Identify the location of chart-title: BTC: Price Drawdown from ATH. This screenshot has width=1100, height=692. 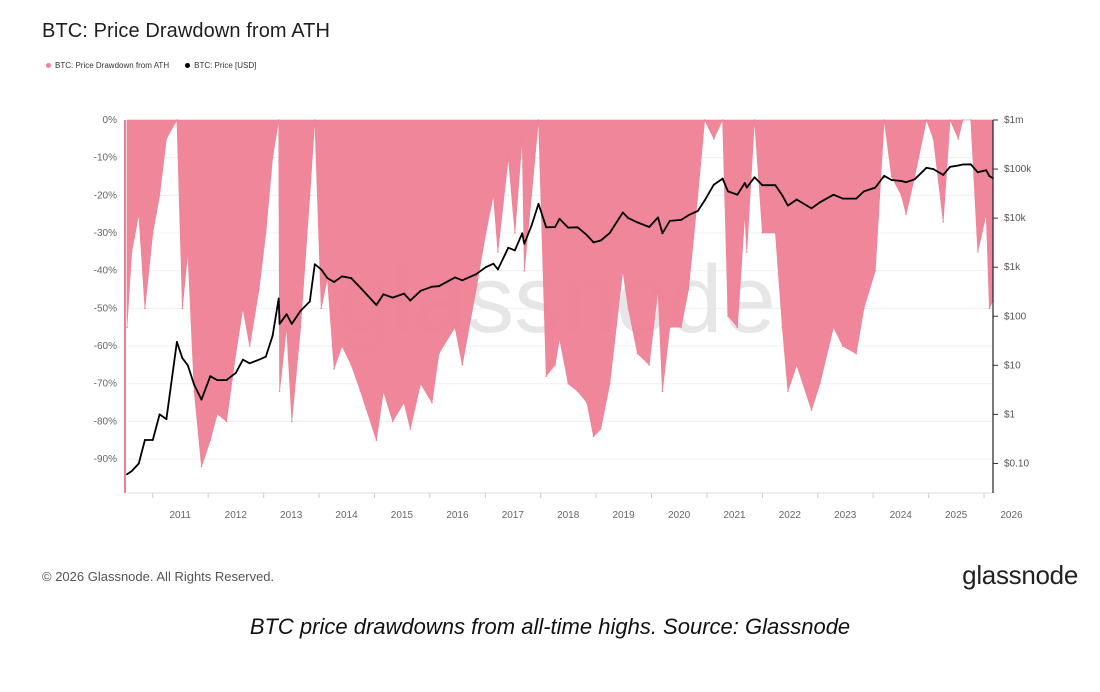
(186, 31).